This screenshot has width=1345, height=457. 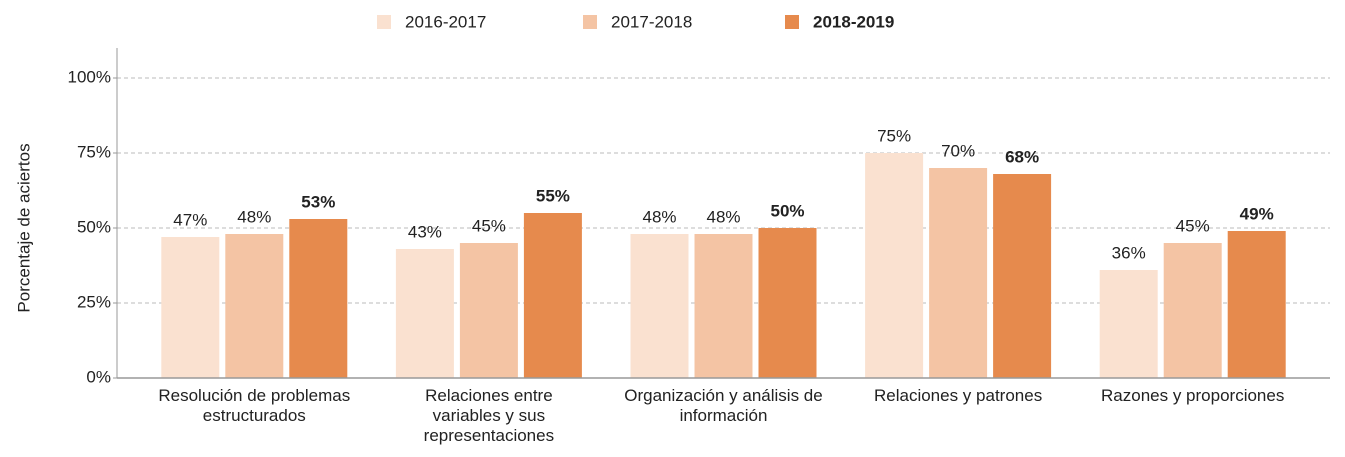 What do you see at coordinates (94, 301) in the screenshot?
I see `y-tick-label: 25%` at bounding box center [94, 301].